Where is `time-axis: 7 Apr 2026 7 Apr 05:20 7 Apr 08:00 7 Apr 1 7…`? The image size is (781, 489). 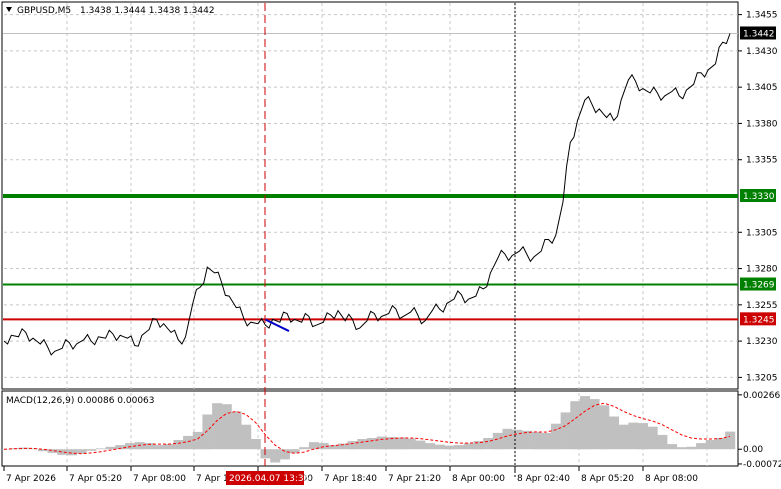 time-axis: 7 Apr 2026 7 Apr 05:20 7 Apr 08:00 7 Apr 1 7… is located at coordinates (350, 475).